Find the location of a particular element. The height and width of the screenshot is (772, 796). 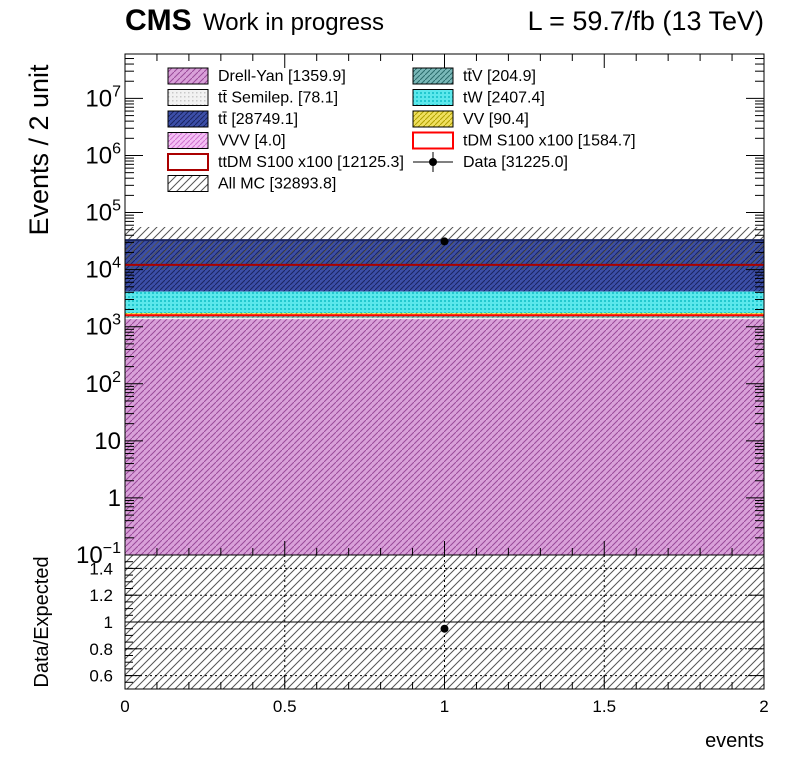

legend-label-left-5: All MC [32893.8] is located at coordinates (277, 184).